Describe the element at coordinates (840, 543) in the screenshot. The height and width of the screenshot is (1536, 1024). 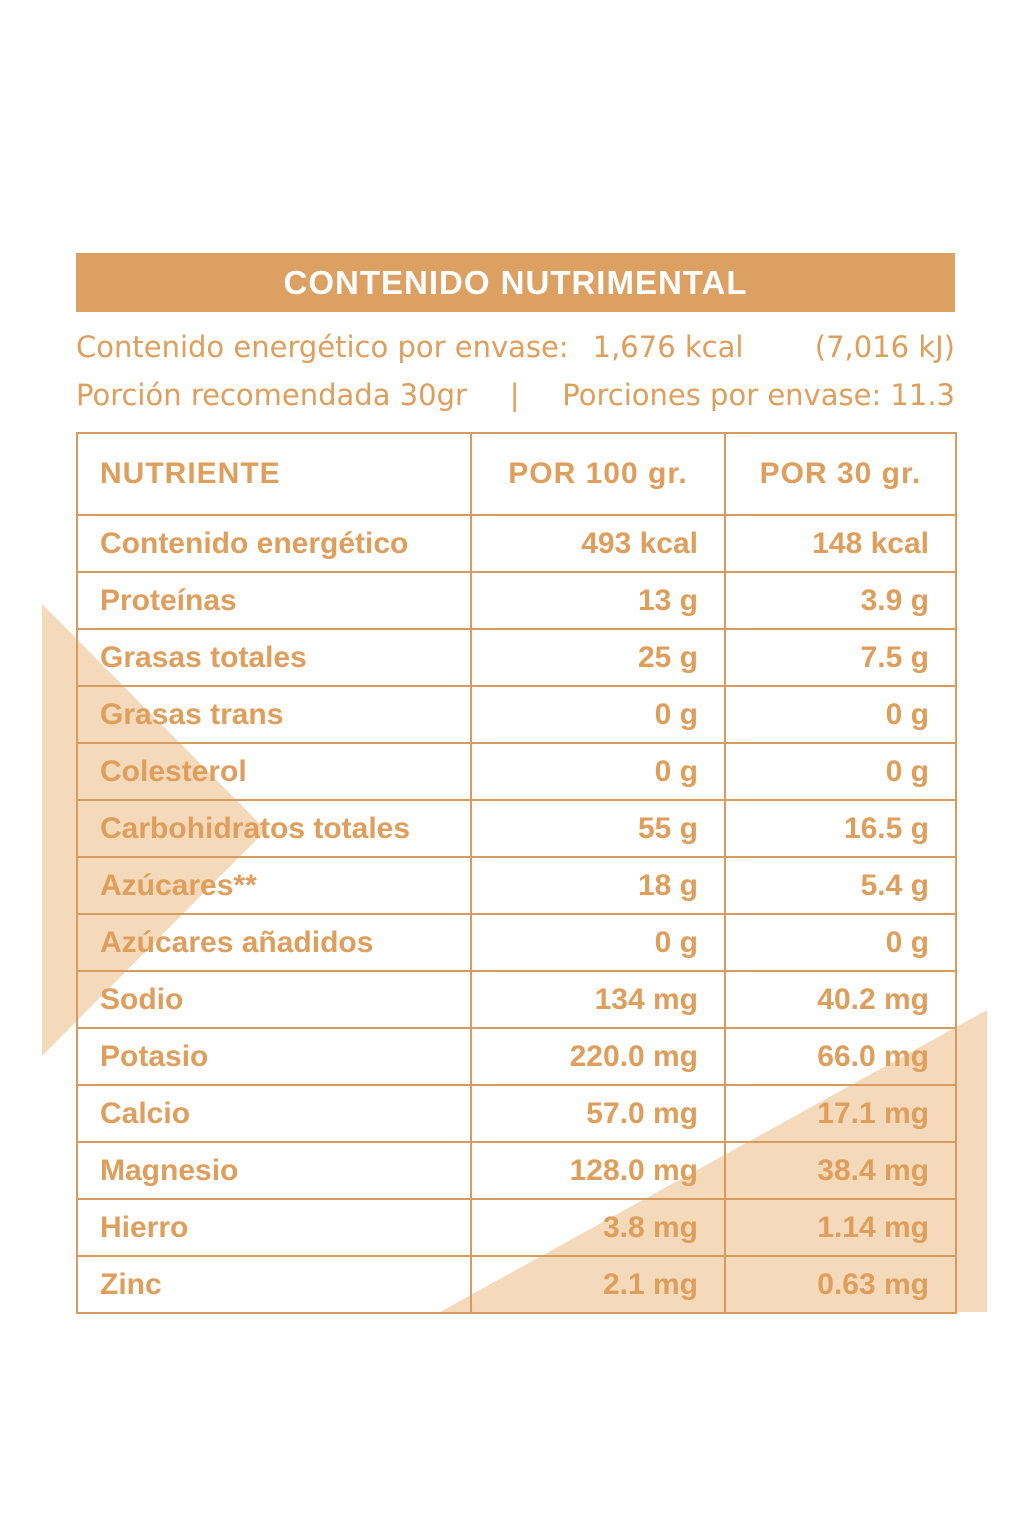
I see `value-per-30g: 148 kcal` at that location.